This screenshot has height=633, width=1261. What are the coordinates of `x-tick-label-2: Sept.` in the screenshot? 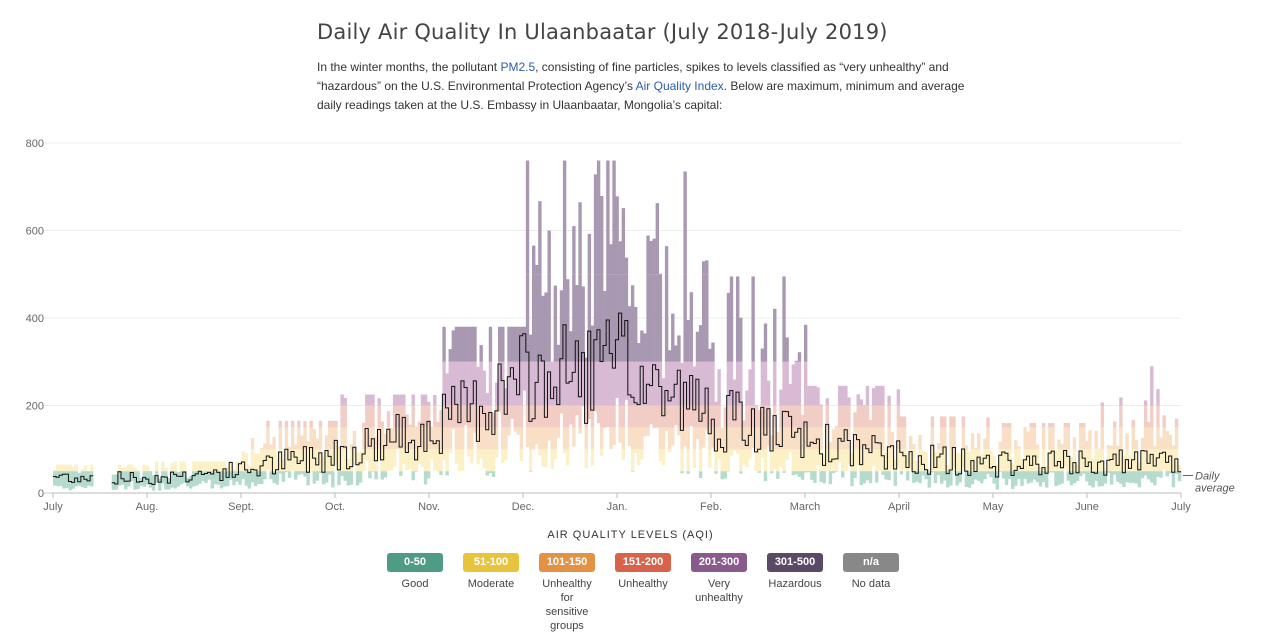 It's located at (241, 507).